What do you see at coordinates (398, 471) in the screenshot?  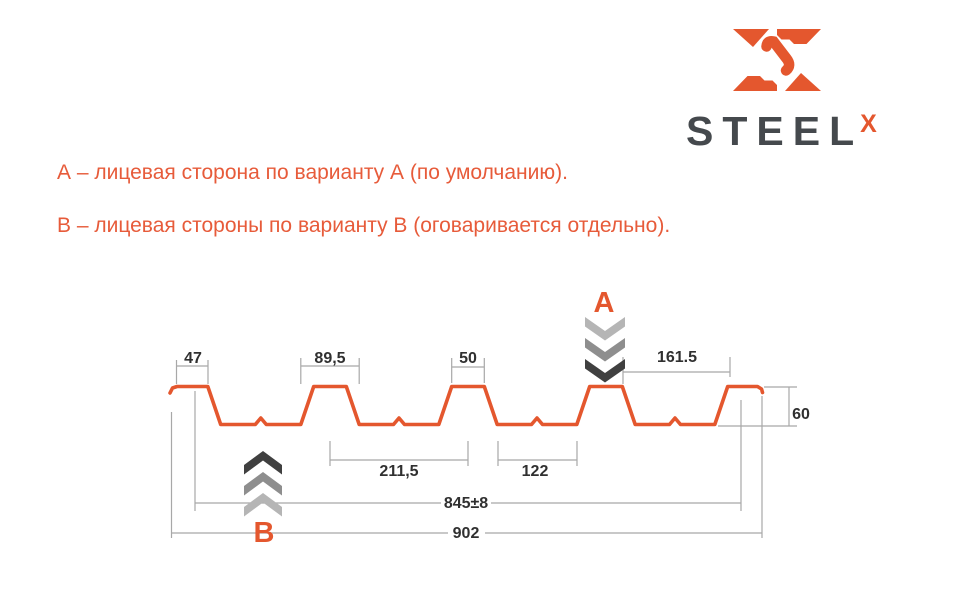 I see `dim-label-pitch: 211,5` at bounding box center [398, 471].